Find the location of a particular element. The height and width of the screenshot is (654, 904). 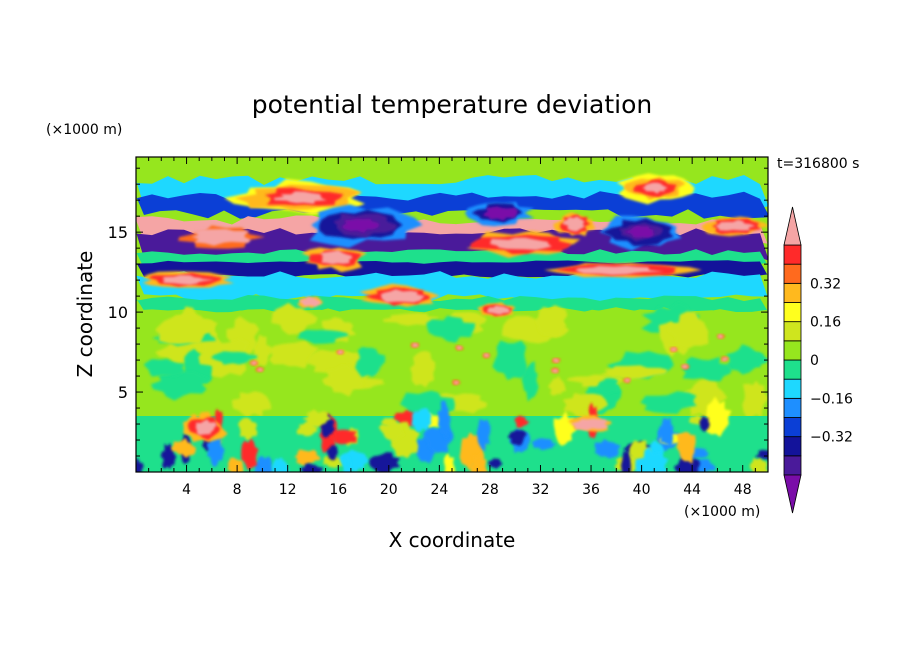

x-tick-label: 36 is located at coordinates (591, 490).